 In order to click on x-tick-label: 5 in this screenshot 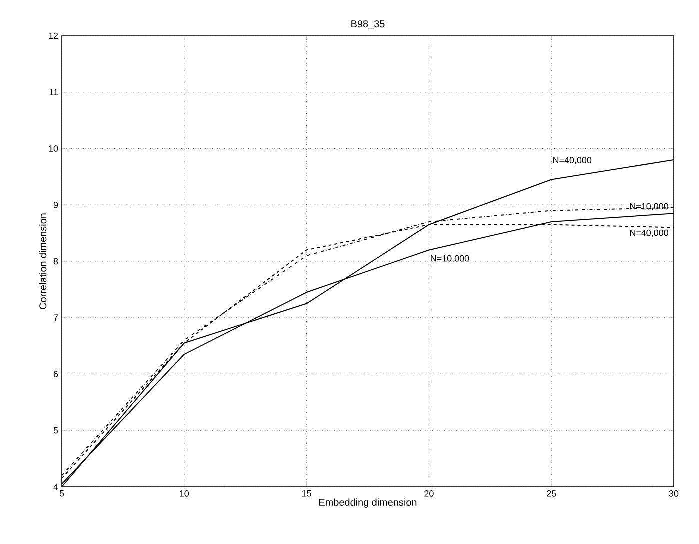, I will do `click(62, 493)`.